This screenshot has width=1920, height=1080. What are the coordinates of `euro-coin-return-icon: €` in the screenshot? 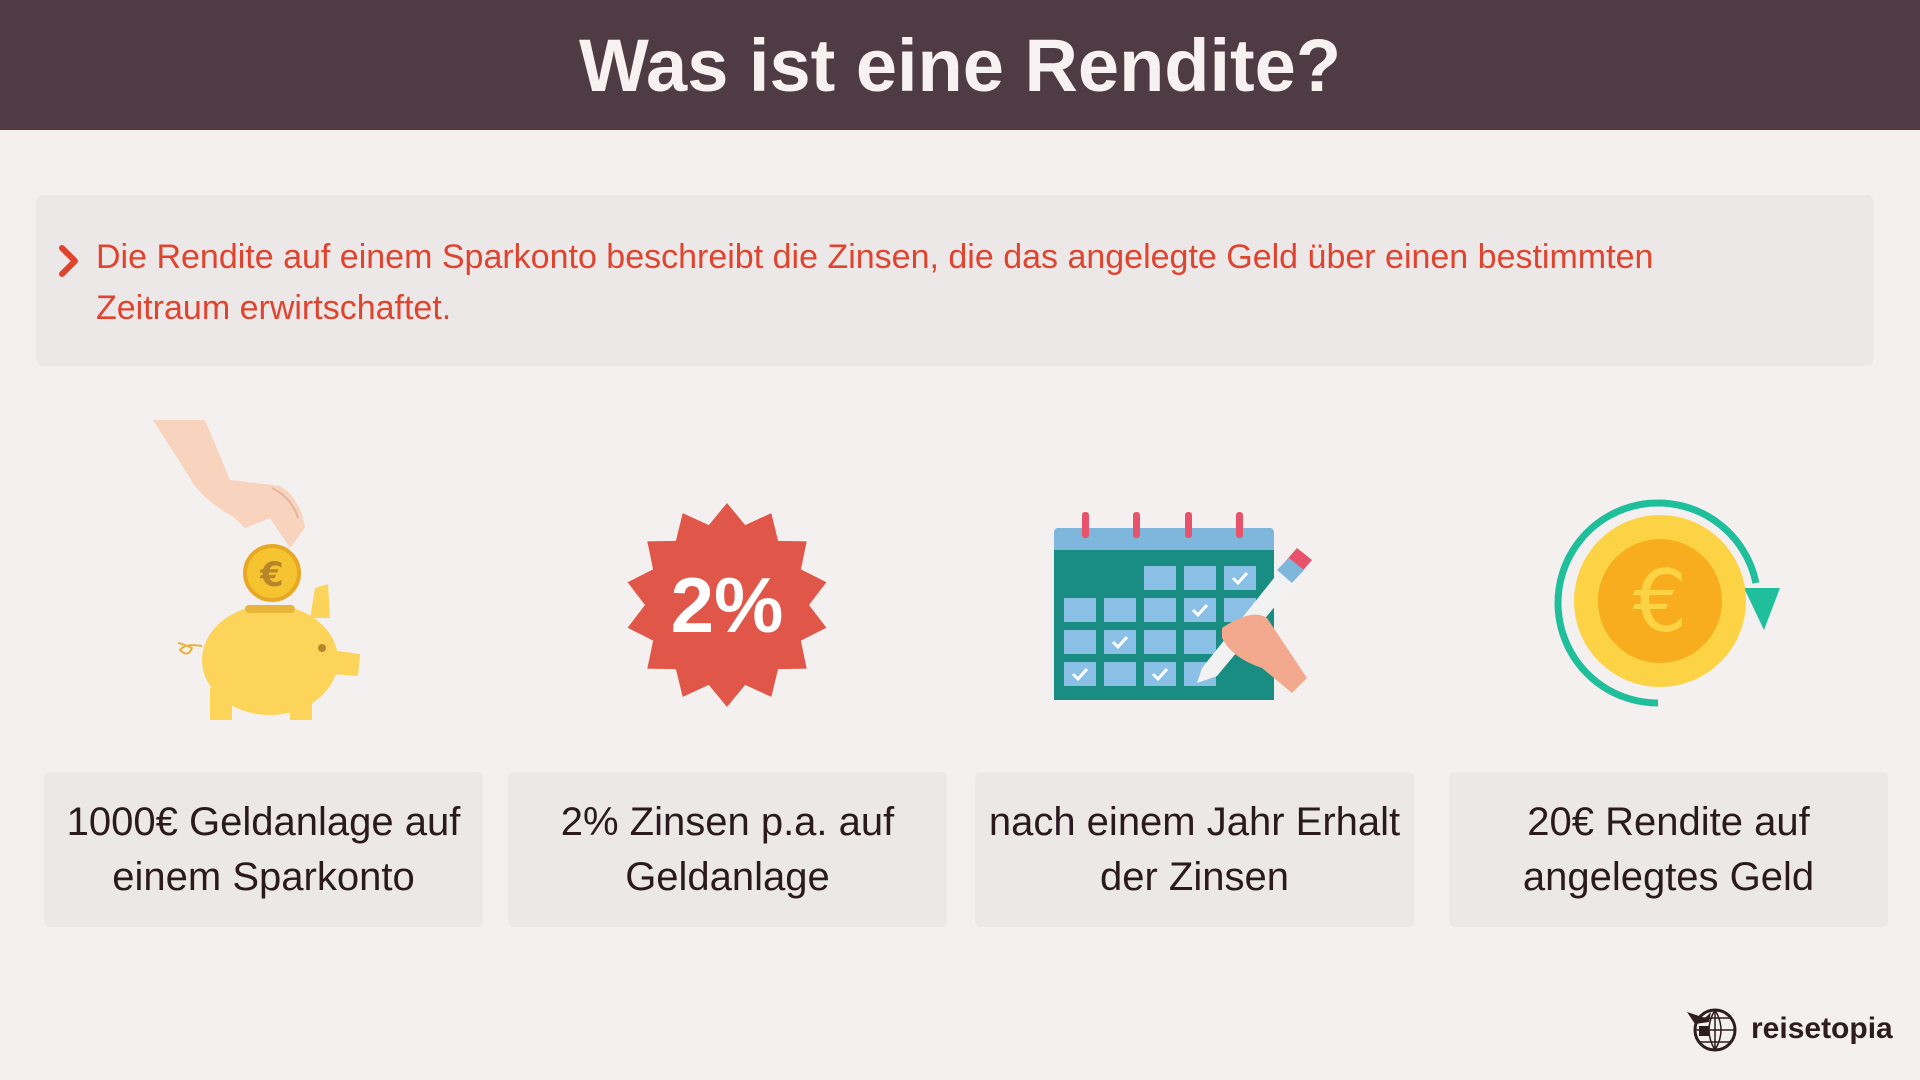 It's located at (1667, 603).